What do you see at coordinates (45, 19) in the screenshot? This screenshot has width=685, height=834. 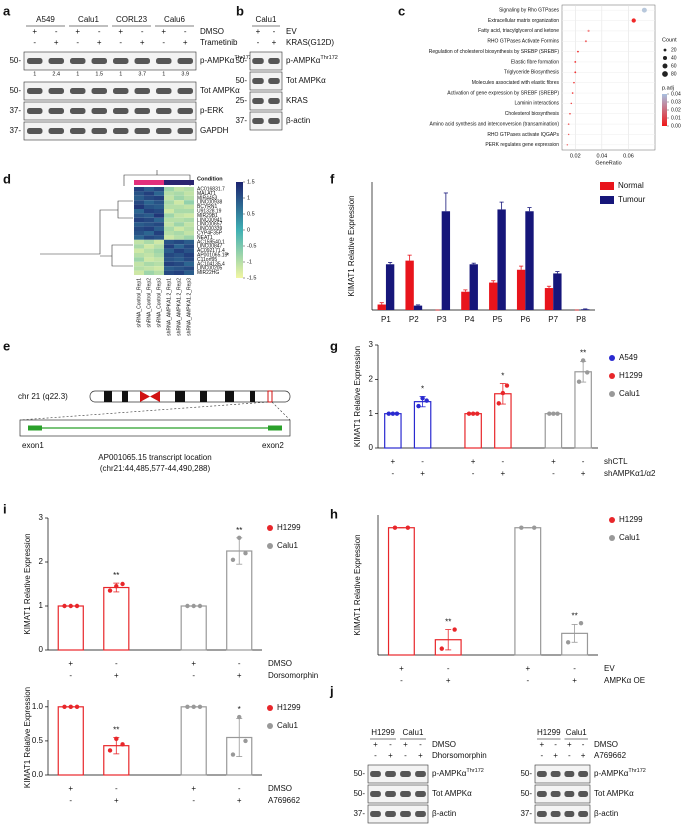 I see `group-label: A549` at bounding box center [45, 19].